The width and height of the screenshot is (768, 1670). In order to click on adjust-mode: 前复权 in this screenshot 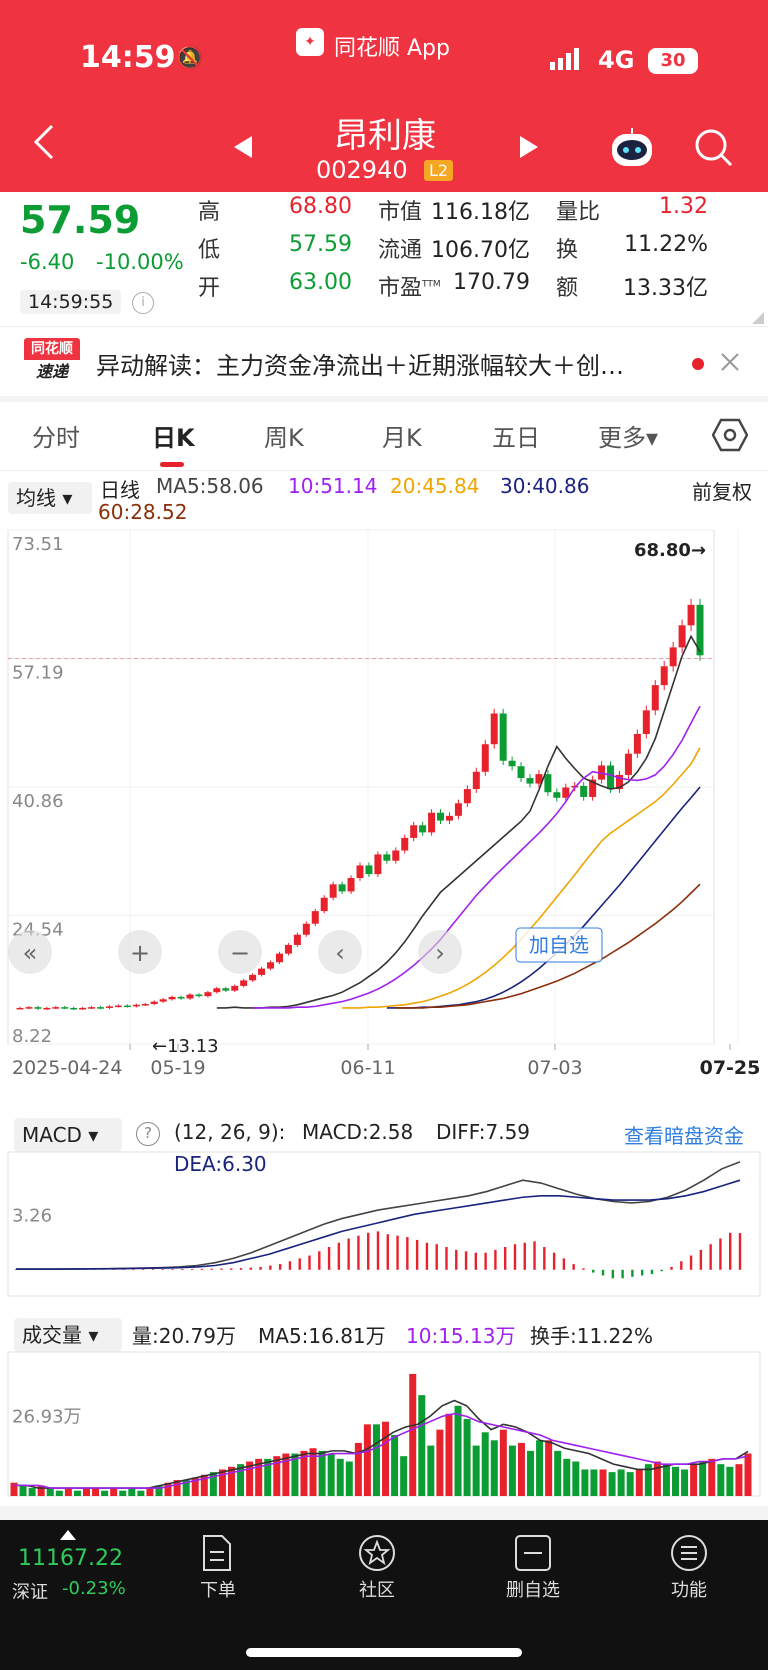, I will do `click(722, 492)`.